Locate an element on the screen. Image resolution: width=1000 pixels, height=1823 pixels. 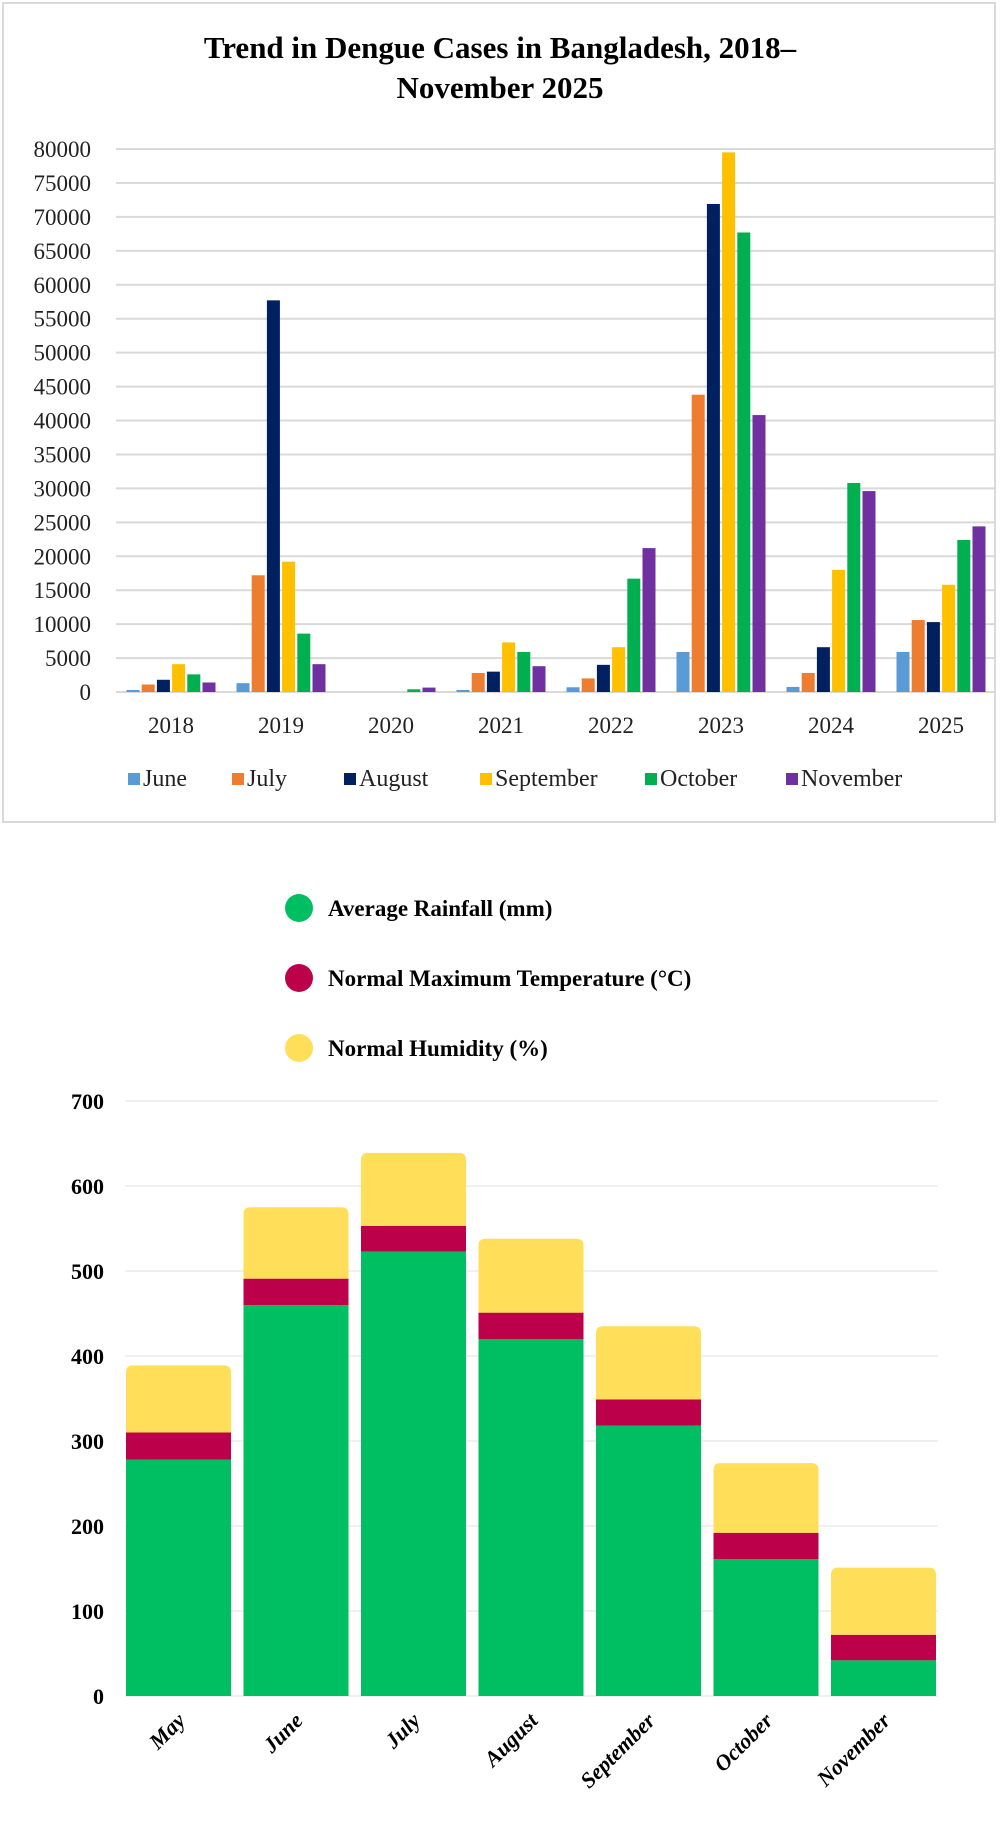
y-tick-label: 80000 is located at coordinates (63, 149).